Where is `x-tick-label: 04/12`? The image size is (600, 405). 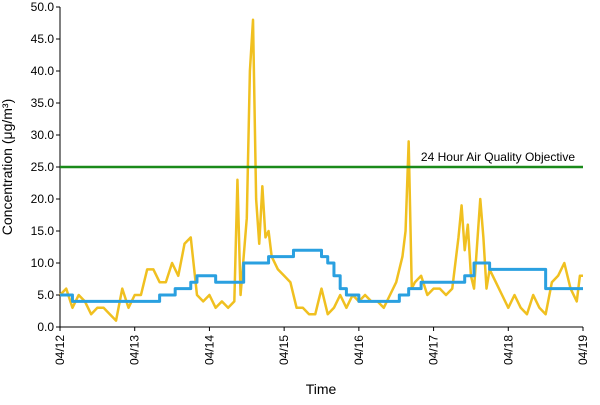
x-tick-label: 04/12 is located at coordinates (60, 350).